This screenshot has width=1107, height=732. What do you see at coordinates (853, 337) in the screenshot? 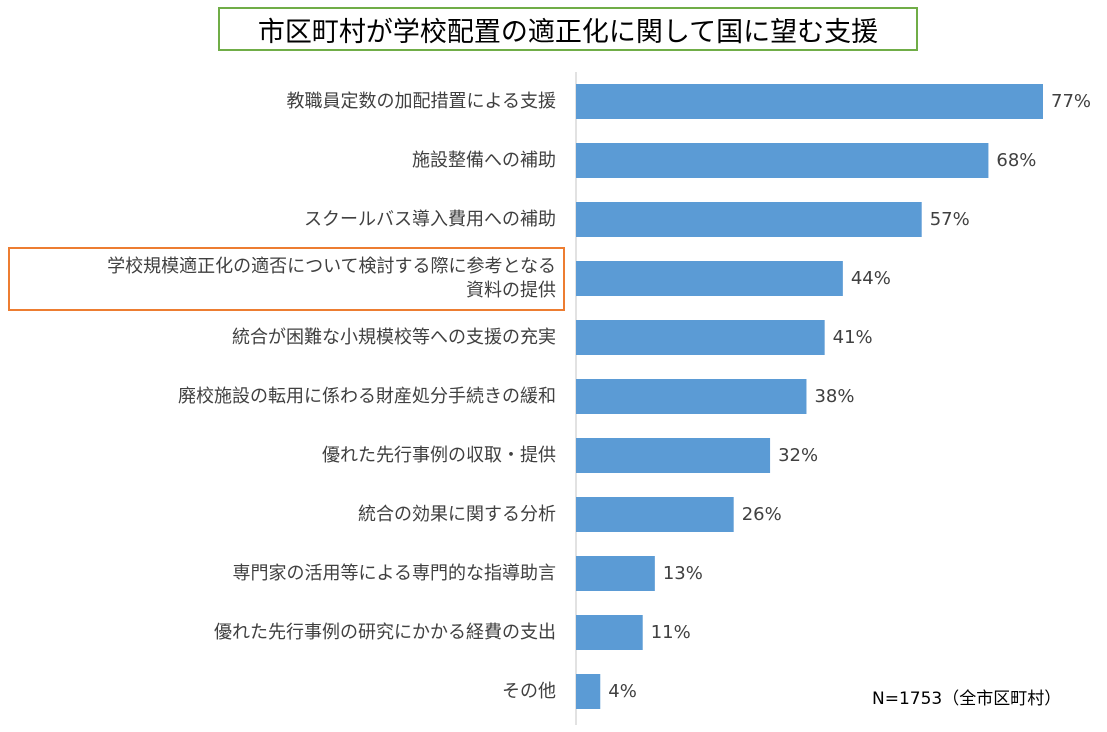
I see `bar-value-label: 41%` at bounding box center [853, 337].